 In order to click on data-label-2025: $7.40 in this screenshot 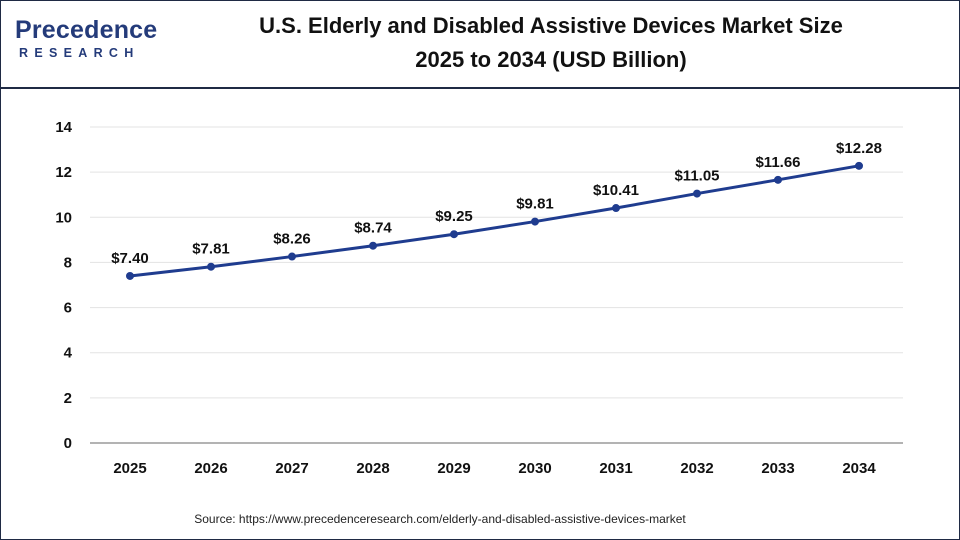, I will do `click(130, 258)`.